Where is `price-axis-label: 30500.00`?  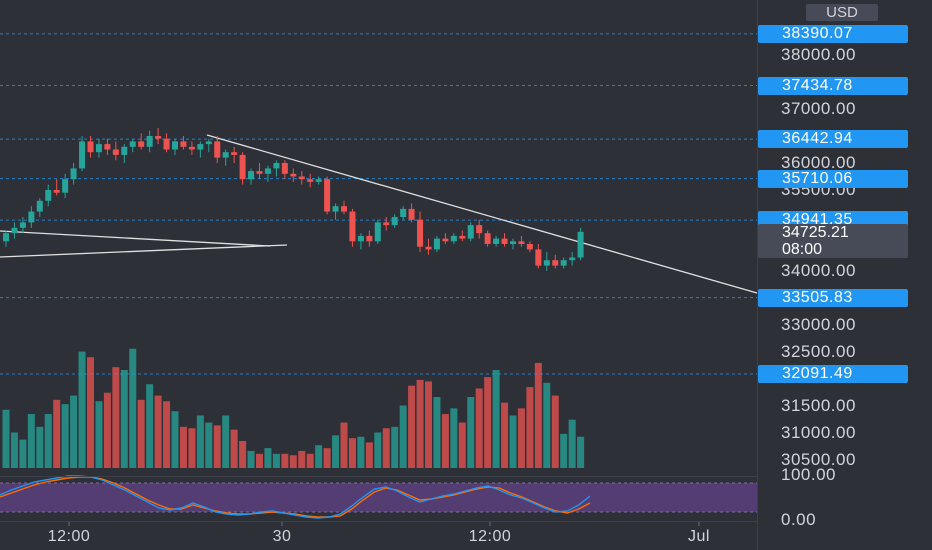
price-axis-label: 30500.00 is located at coordinates (818, 459).